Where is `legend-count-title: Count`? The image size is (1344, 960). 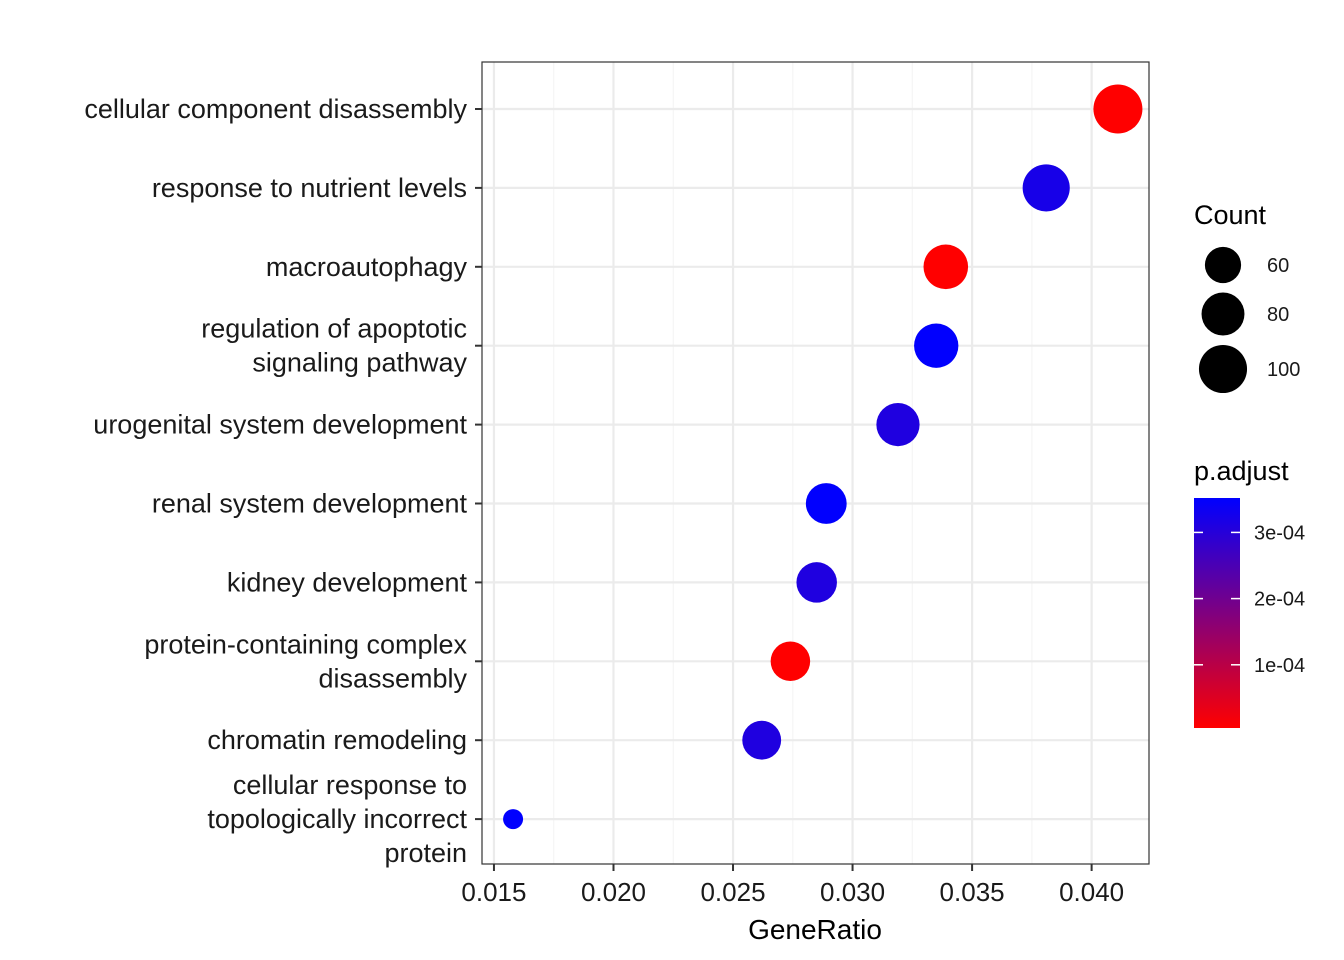
legend-count-title: Count is located at coordinates (1230, 215).